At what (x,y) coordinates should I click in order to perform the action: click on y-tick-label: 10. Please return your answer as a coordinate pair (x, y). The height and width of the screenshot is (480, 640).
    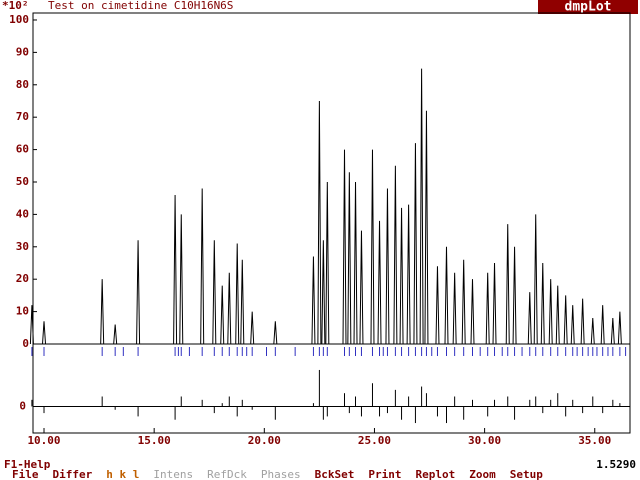
    Looking at the image, I should click on (22, 311).